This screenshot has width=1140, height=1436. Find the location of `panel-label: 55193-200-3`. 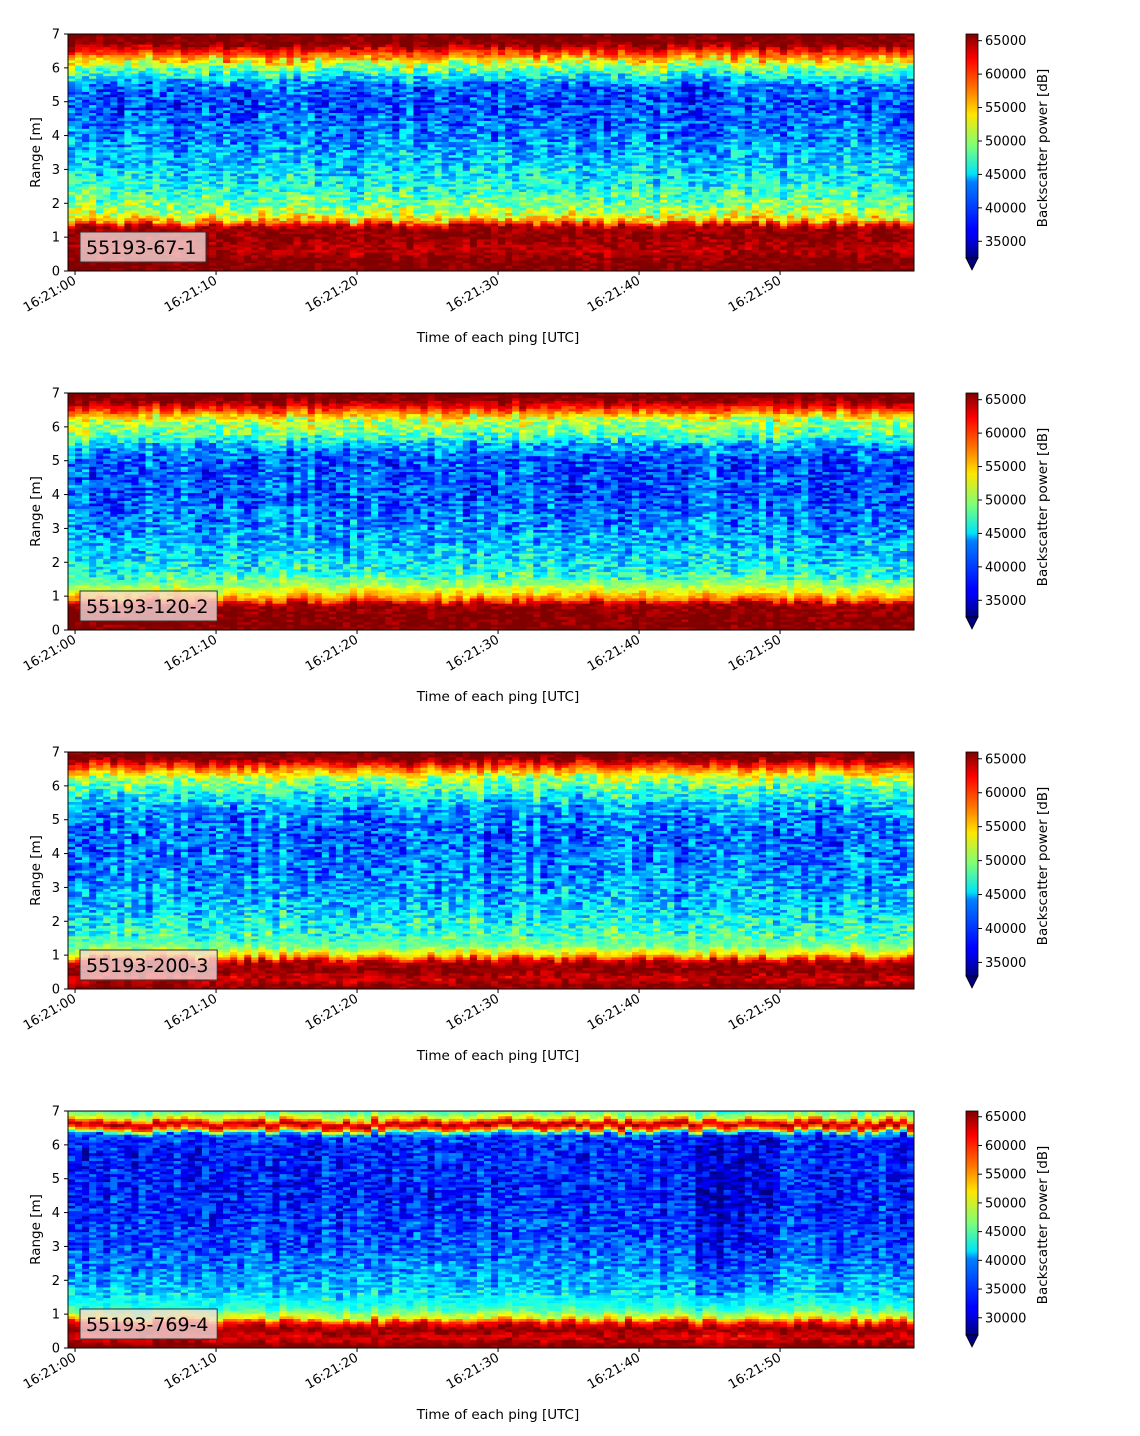

panel-label: 55193-200-3 is located at coordinates (148, 965).